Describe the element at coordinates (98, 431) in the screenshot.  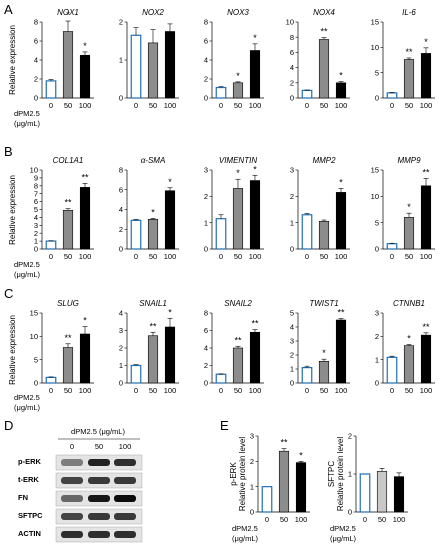
I see `blot-header: dPM2.5 (μg/mL)` at that location.